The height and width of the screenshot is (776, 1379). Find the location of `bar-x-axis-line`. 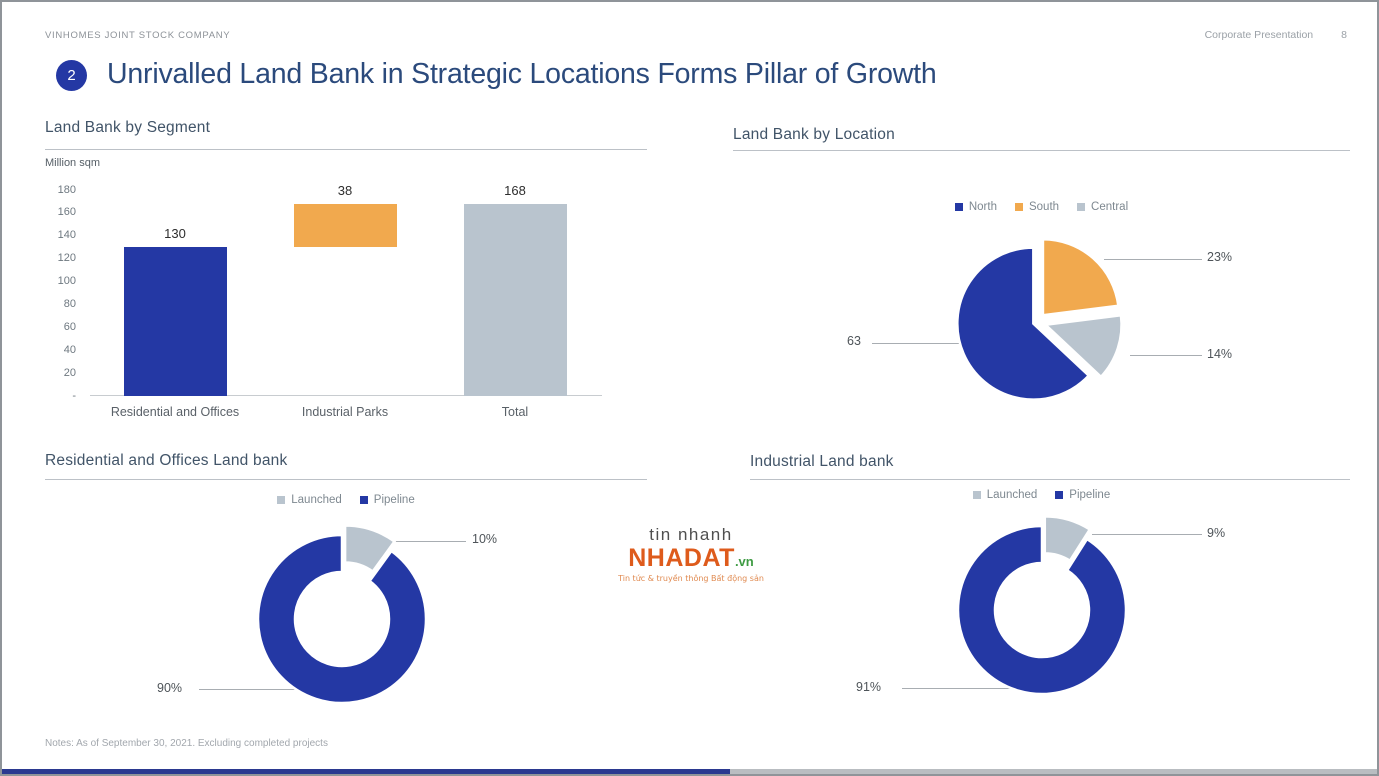

bar-x-axis-line is located at coordinates (346, 395).